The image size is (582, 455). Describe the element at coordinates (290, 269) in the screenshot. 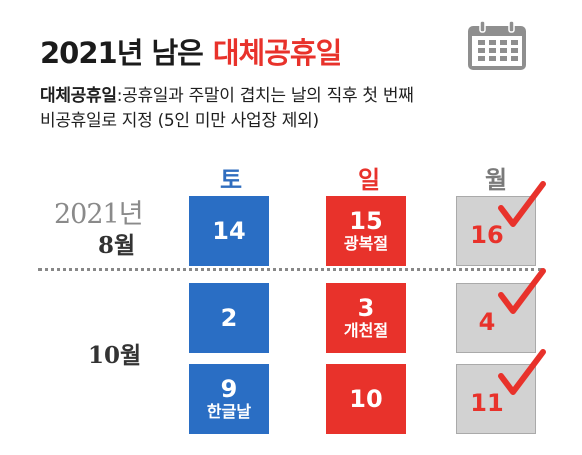

I see `month-divider` at that location.